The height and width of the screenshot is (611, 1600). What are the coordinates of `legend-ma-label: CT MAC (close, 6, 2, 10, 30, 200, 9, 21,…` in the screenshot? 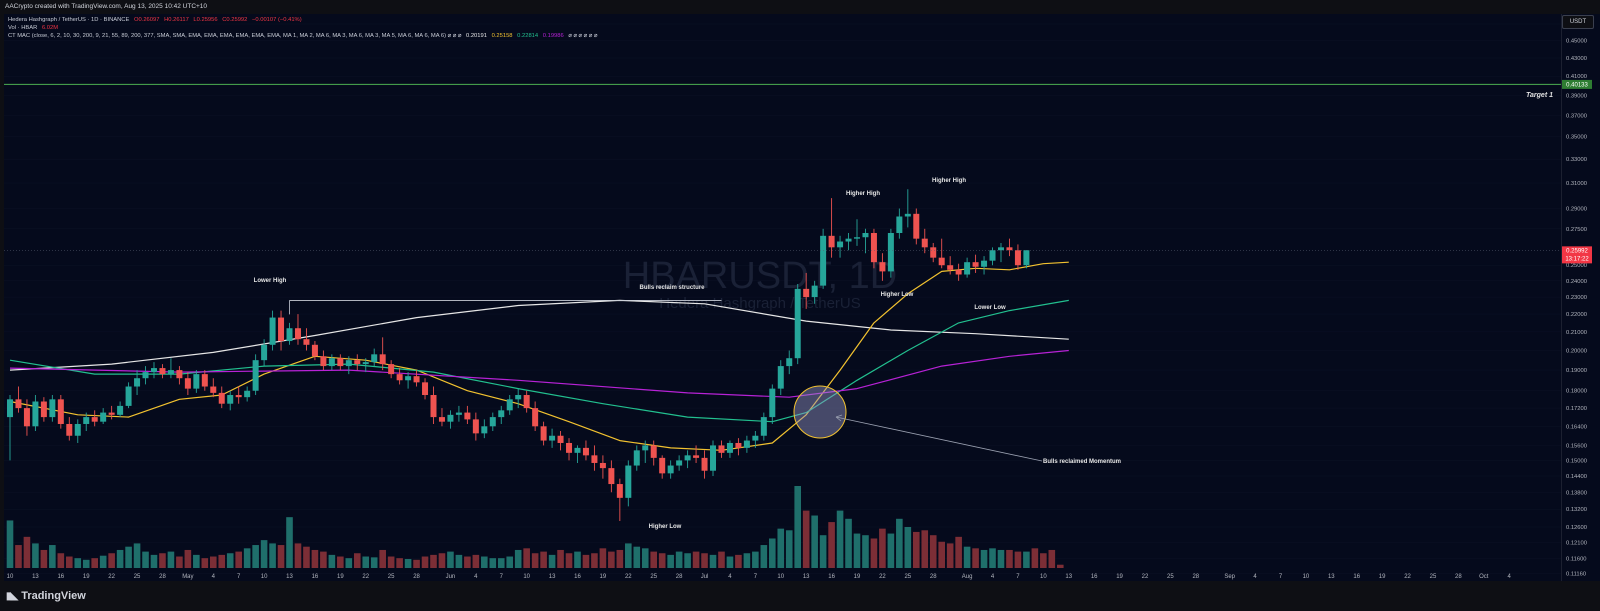 It's located at (235, 36).